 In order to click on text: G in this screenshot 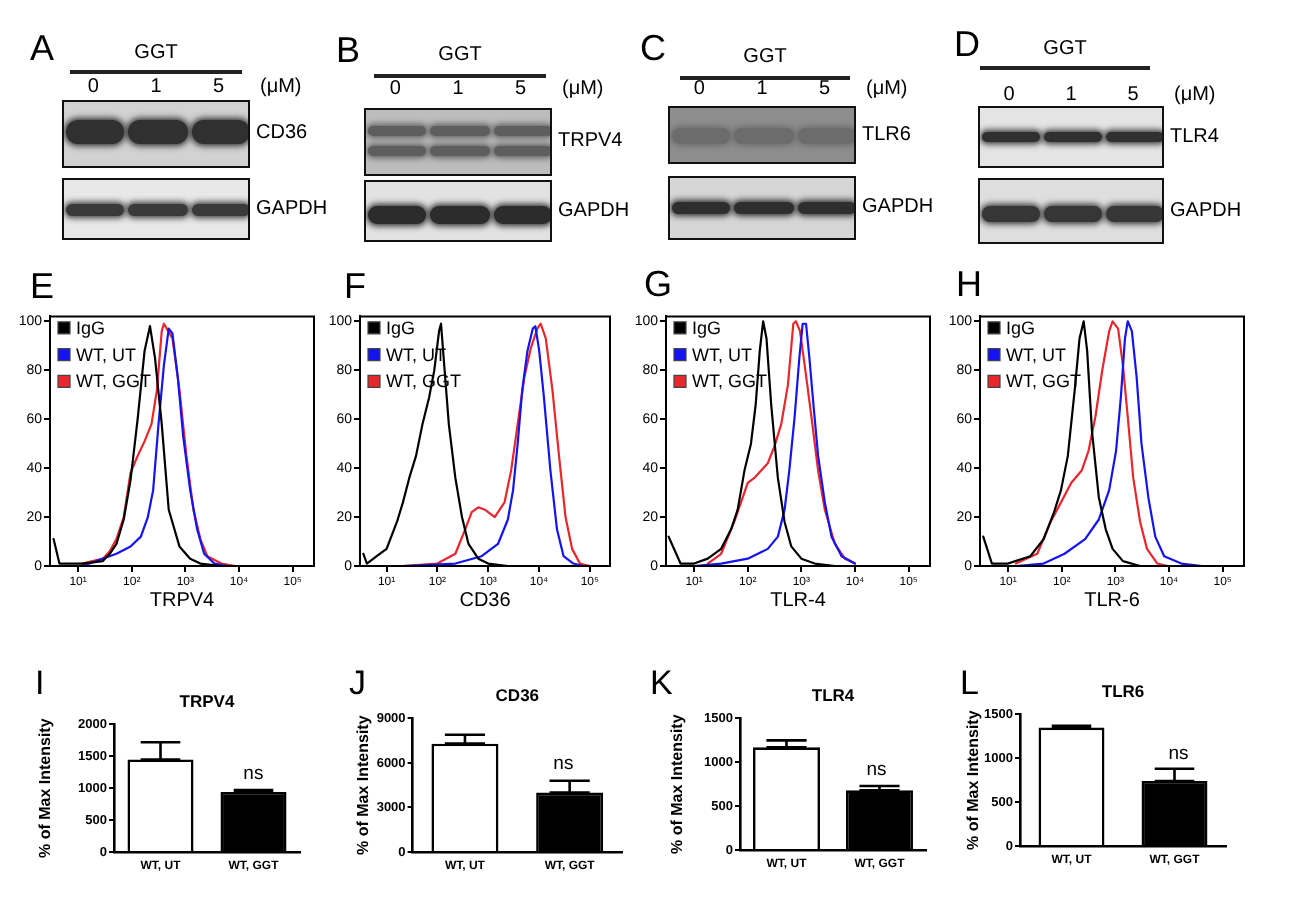, I will do `click(658, 283)`.